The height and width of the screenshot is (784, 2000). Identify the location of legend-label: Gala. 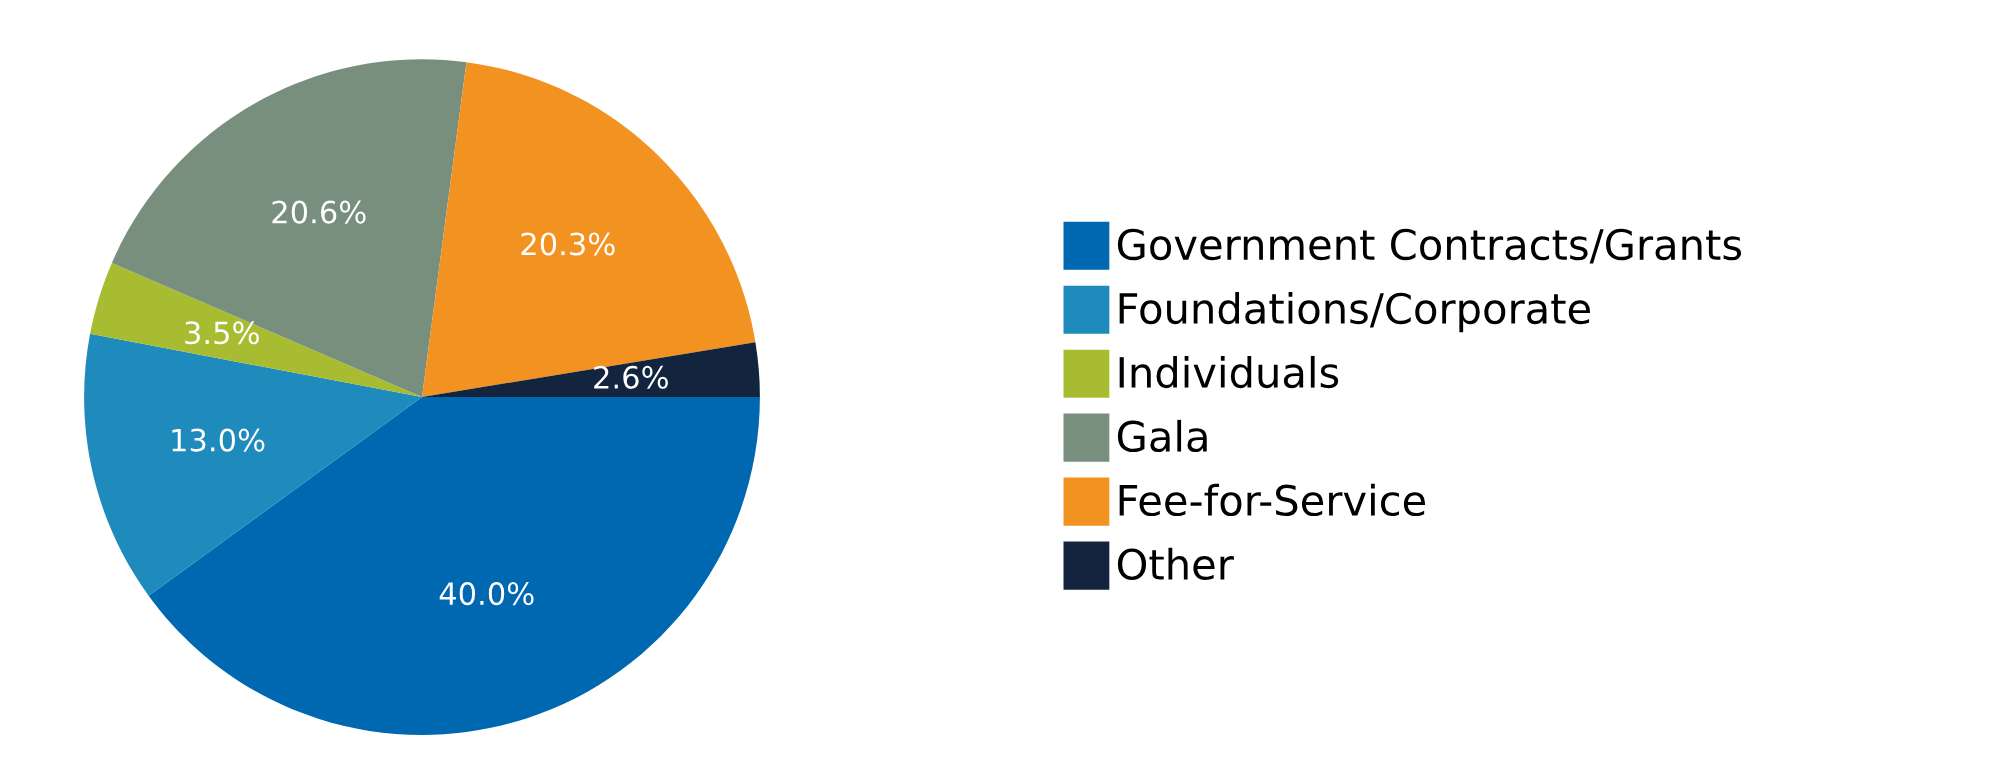
(1162, 436).